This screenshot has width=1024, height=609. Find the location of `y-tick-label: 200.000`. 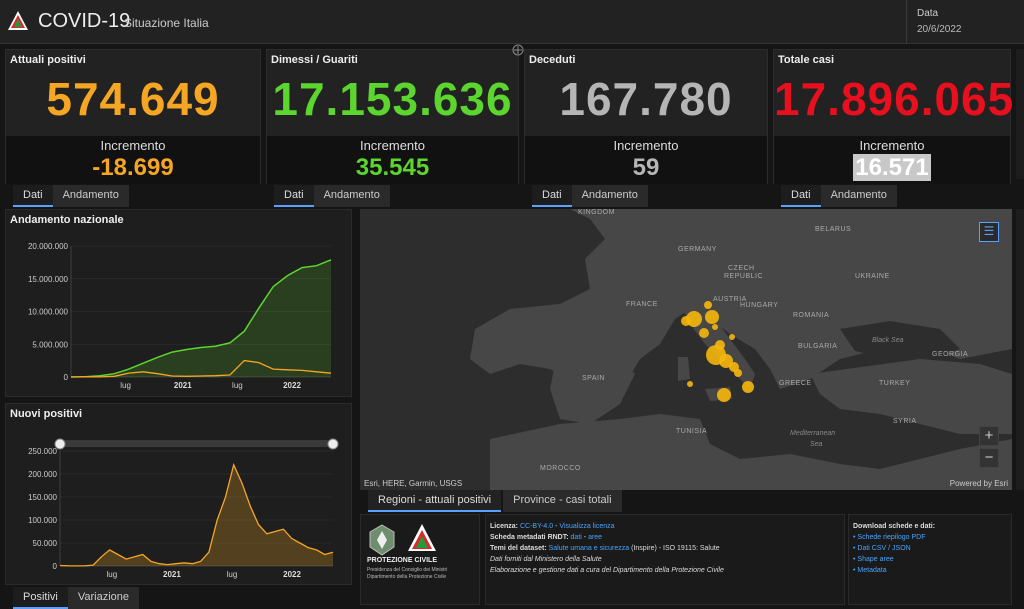

y-tick-label: 200.000 is located at coordinates (42, 474).